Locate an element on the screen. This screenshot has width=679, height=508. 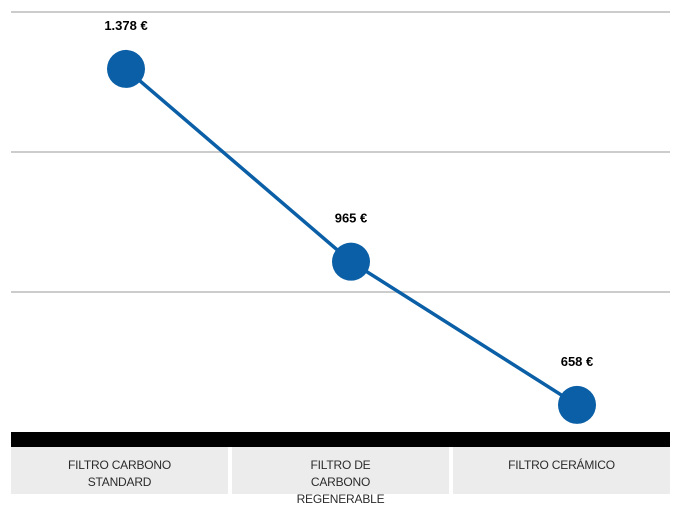
category-cell: FILTRO DE CARBONO REGENERABLE is located at coordinates (340, 476).